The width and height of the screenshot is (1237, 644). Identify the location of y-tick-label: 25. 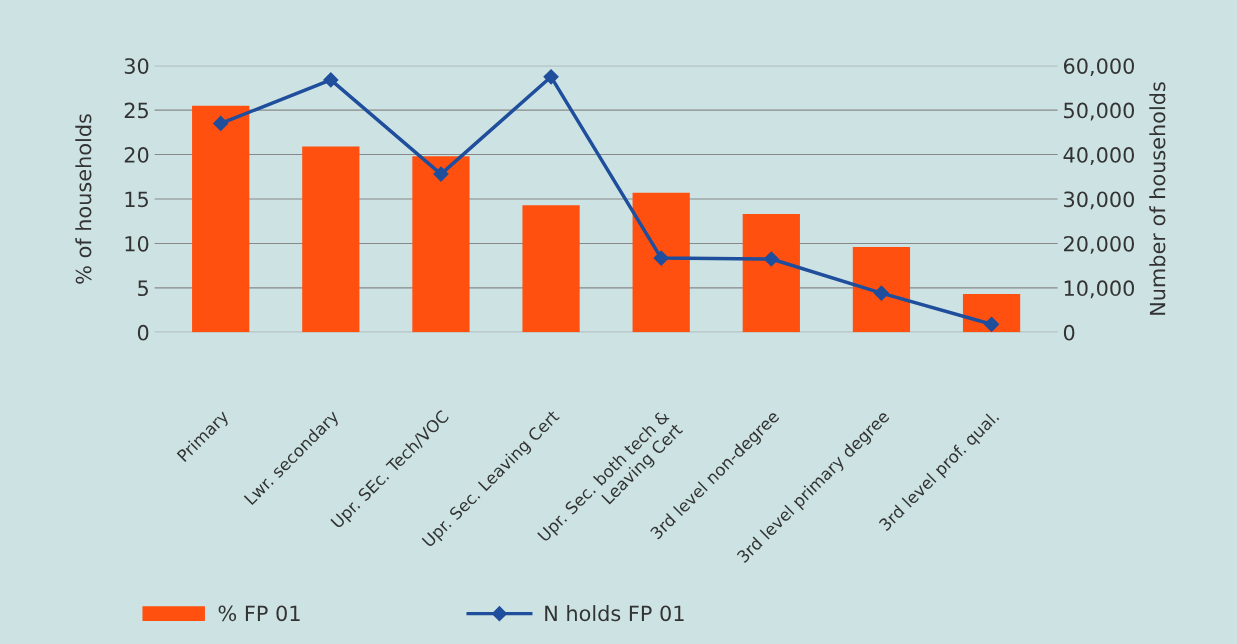
(136, 110).